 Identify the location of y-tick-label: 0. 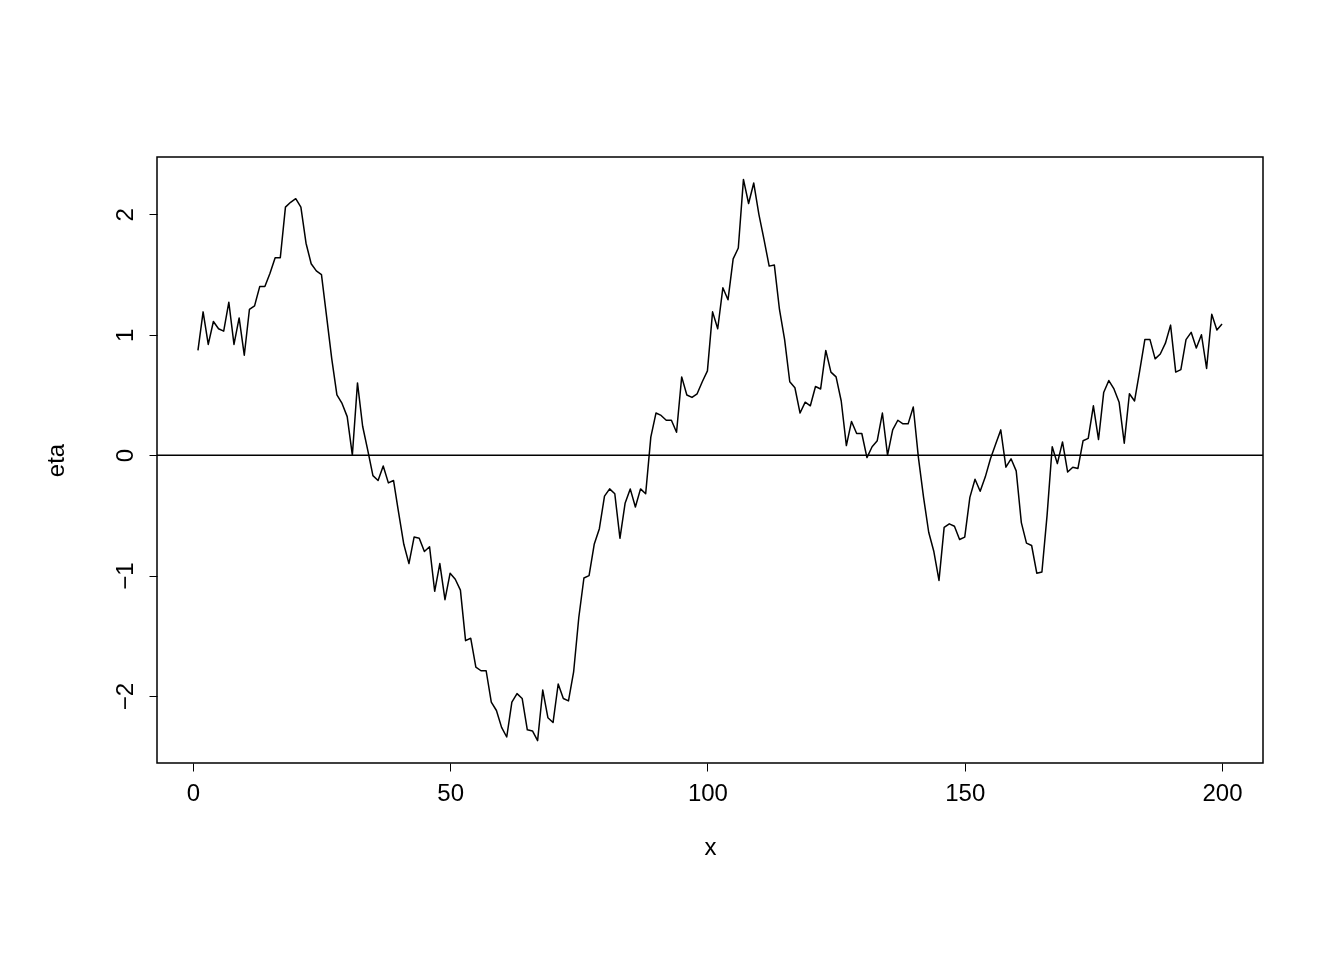
(124, 456).